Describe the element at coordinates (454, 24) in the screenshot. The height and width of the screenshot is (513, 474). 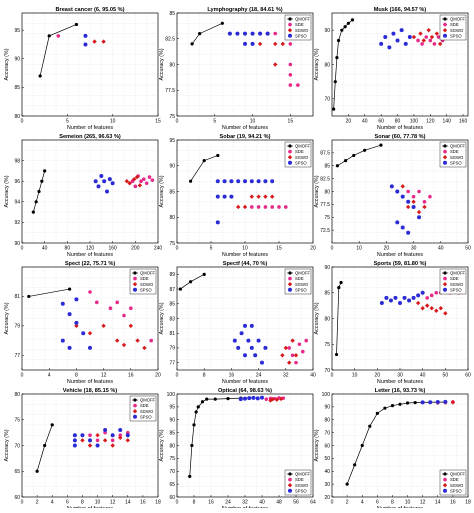
I see `legend-label: SDE` at that location.